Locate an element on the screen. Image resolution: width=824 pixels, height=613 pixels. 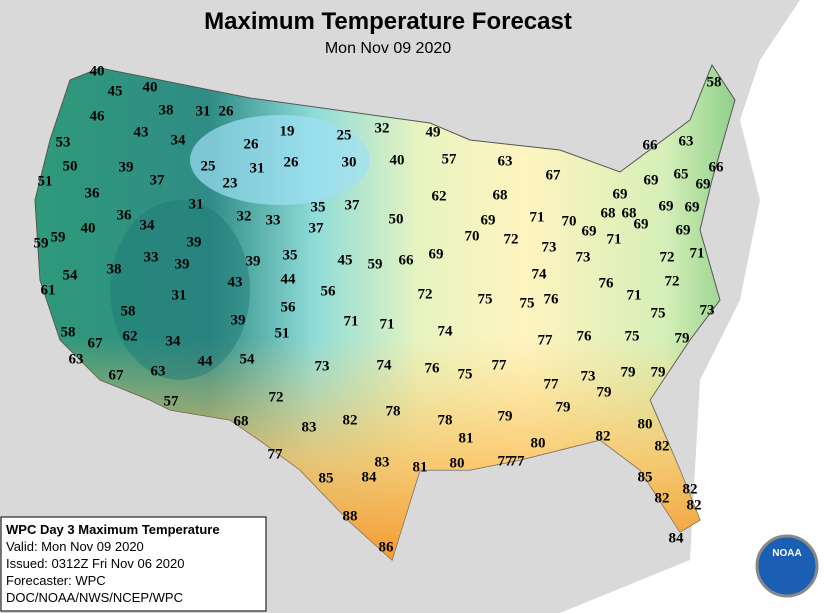
temperature: 44 is located at coordinates (206, 361).